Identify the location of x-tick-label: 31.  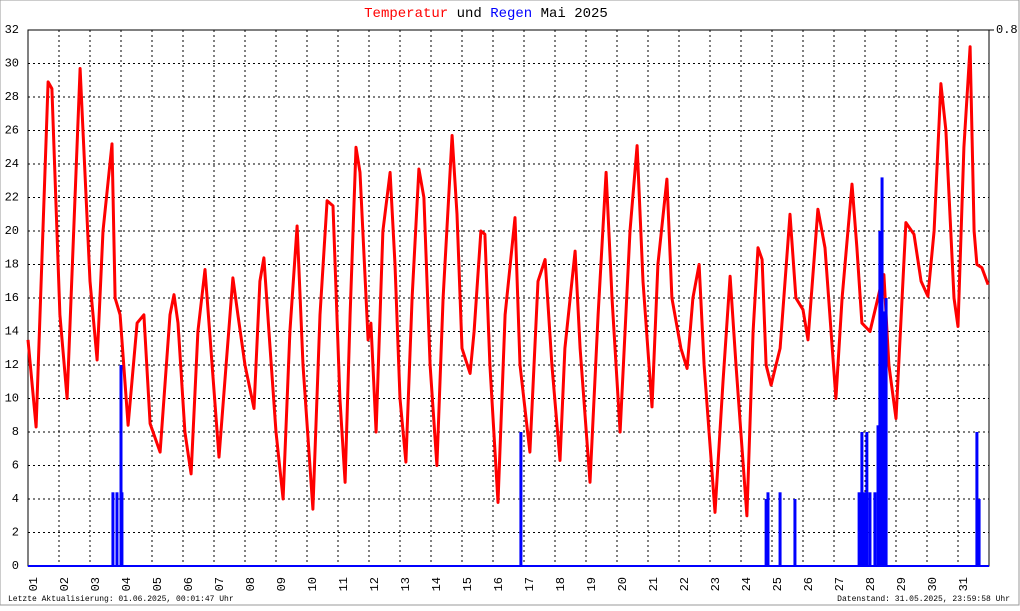
(964, 584).